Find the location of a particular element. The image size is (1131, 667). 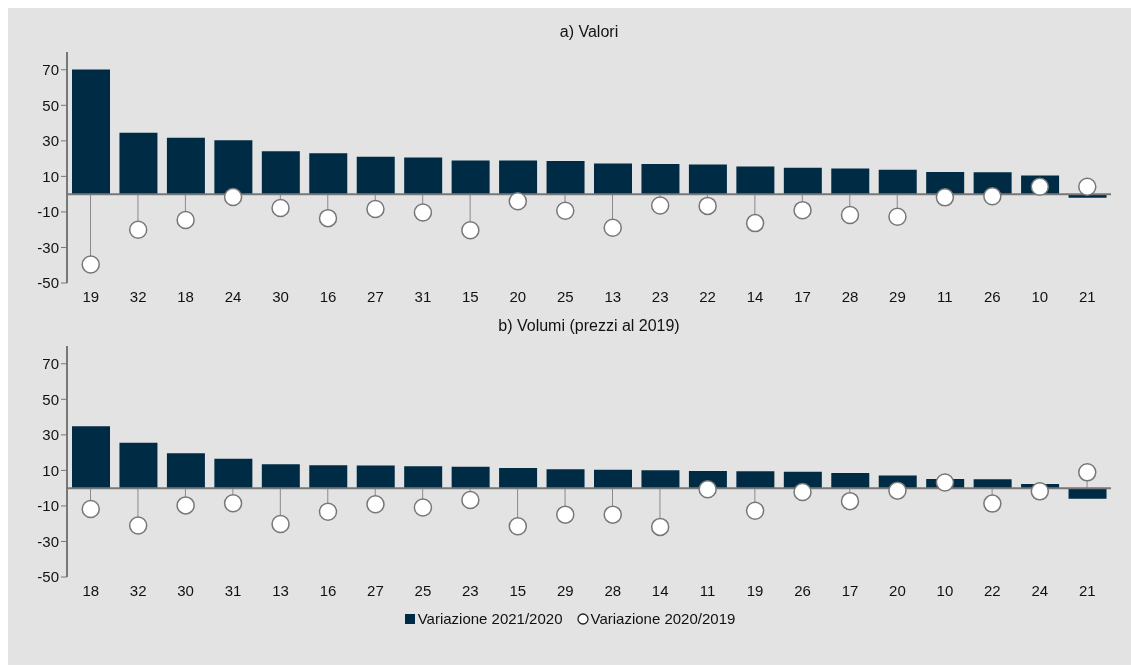

legend-label: Variazione 2020/2019 is located at coordinates (663, 618).